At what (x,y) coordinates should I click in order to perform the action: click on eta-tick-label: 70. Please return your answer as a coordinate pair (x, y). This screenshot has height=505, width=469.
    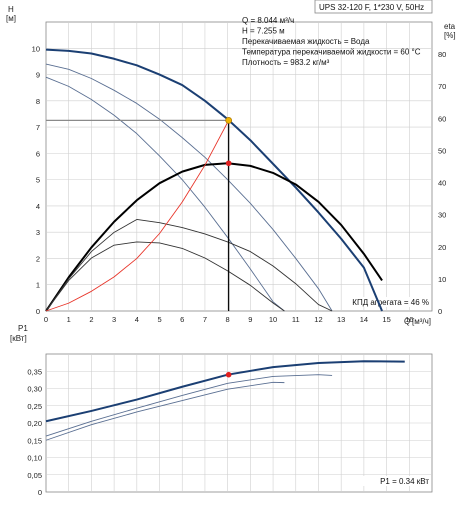
    Looking at the image, I should click on (442, 86).